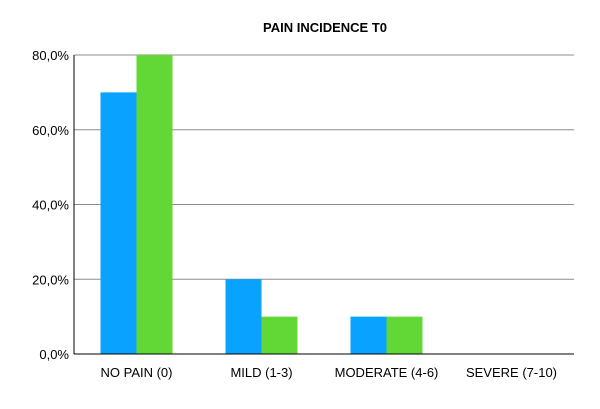  Describe the element at coordinates (387, 372) in the screenshot. I see `x-category-label: MODERATE (4-6)` at that location.